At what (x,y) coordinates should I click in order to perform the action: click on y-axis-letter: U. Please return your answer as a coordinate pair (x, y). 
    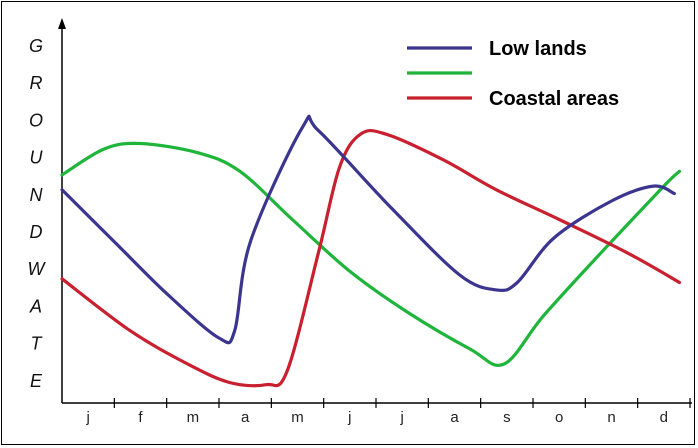
    Looking at the image, I should click on (37, 158).